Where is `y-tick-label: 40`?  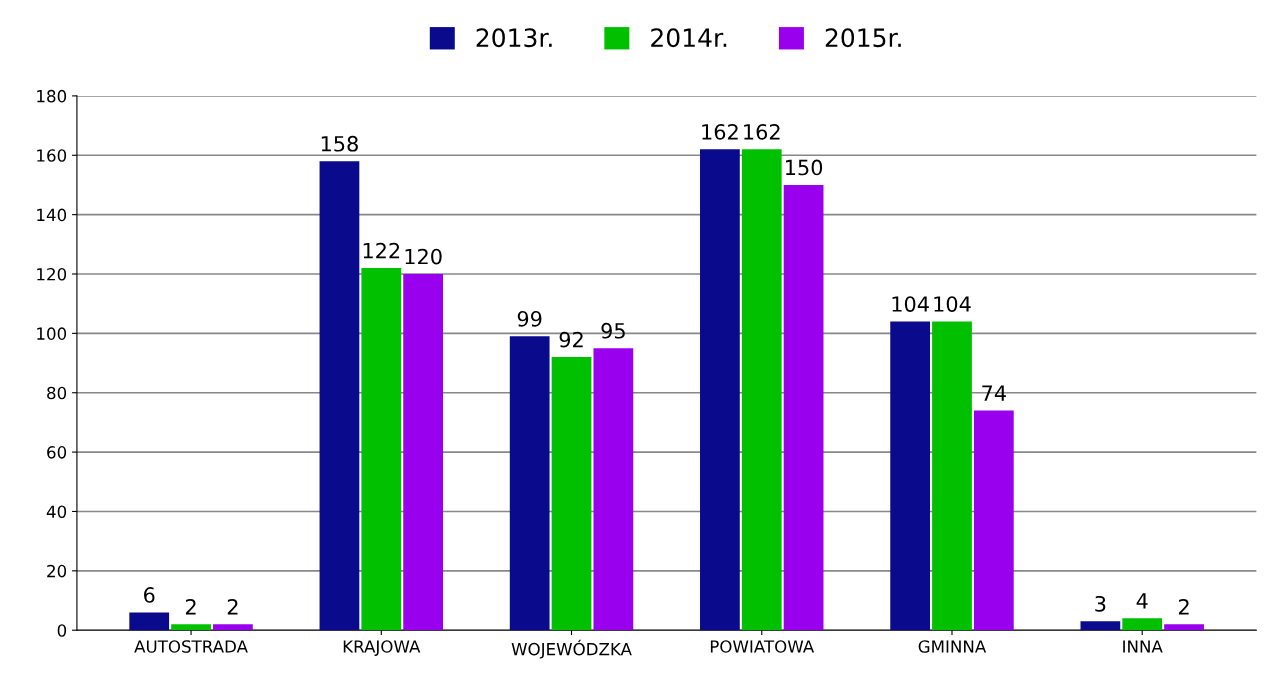 y-tick-label: 40 is located at coordinates (56, 512).